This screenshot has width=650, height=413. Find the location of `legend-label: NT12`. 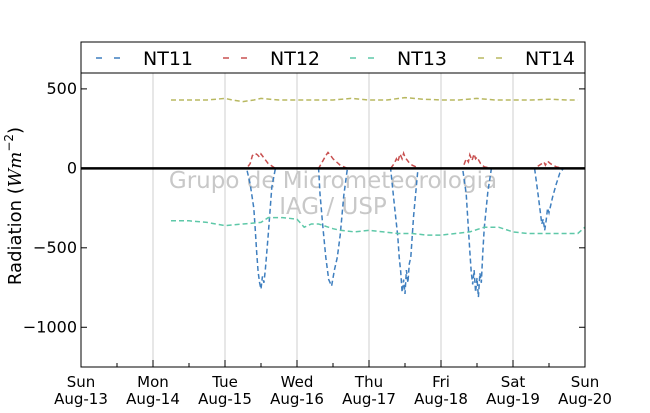

legend-label: NT12 is located at coordinates (295, 59).